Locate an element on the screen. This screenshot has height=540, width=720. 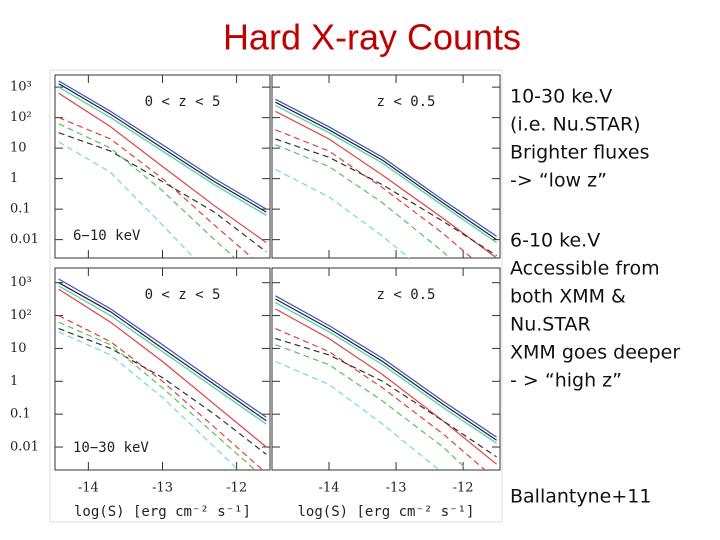
note-line: -> “low z” is located at coordinates (558, 181).